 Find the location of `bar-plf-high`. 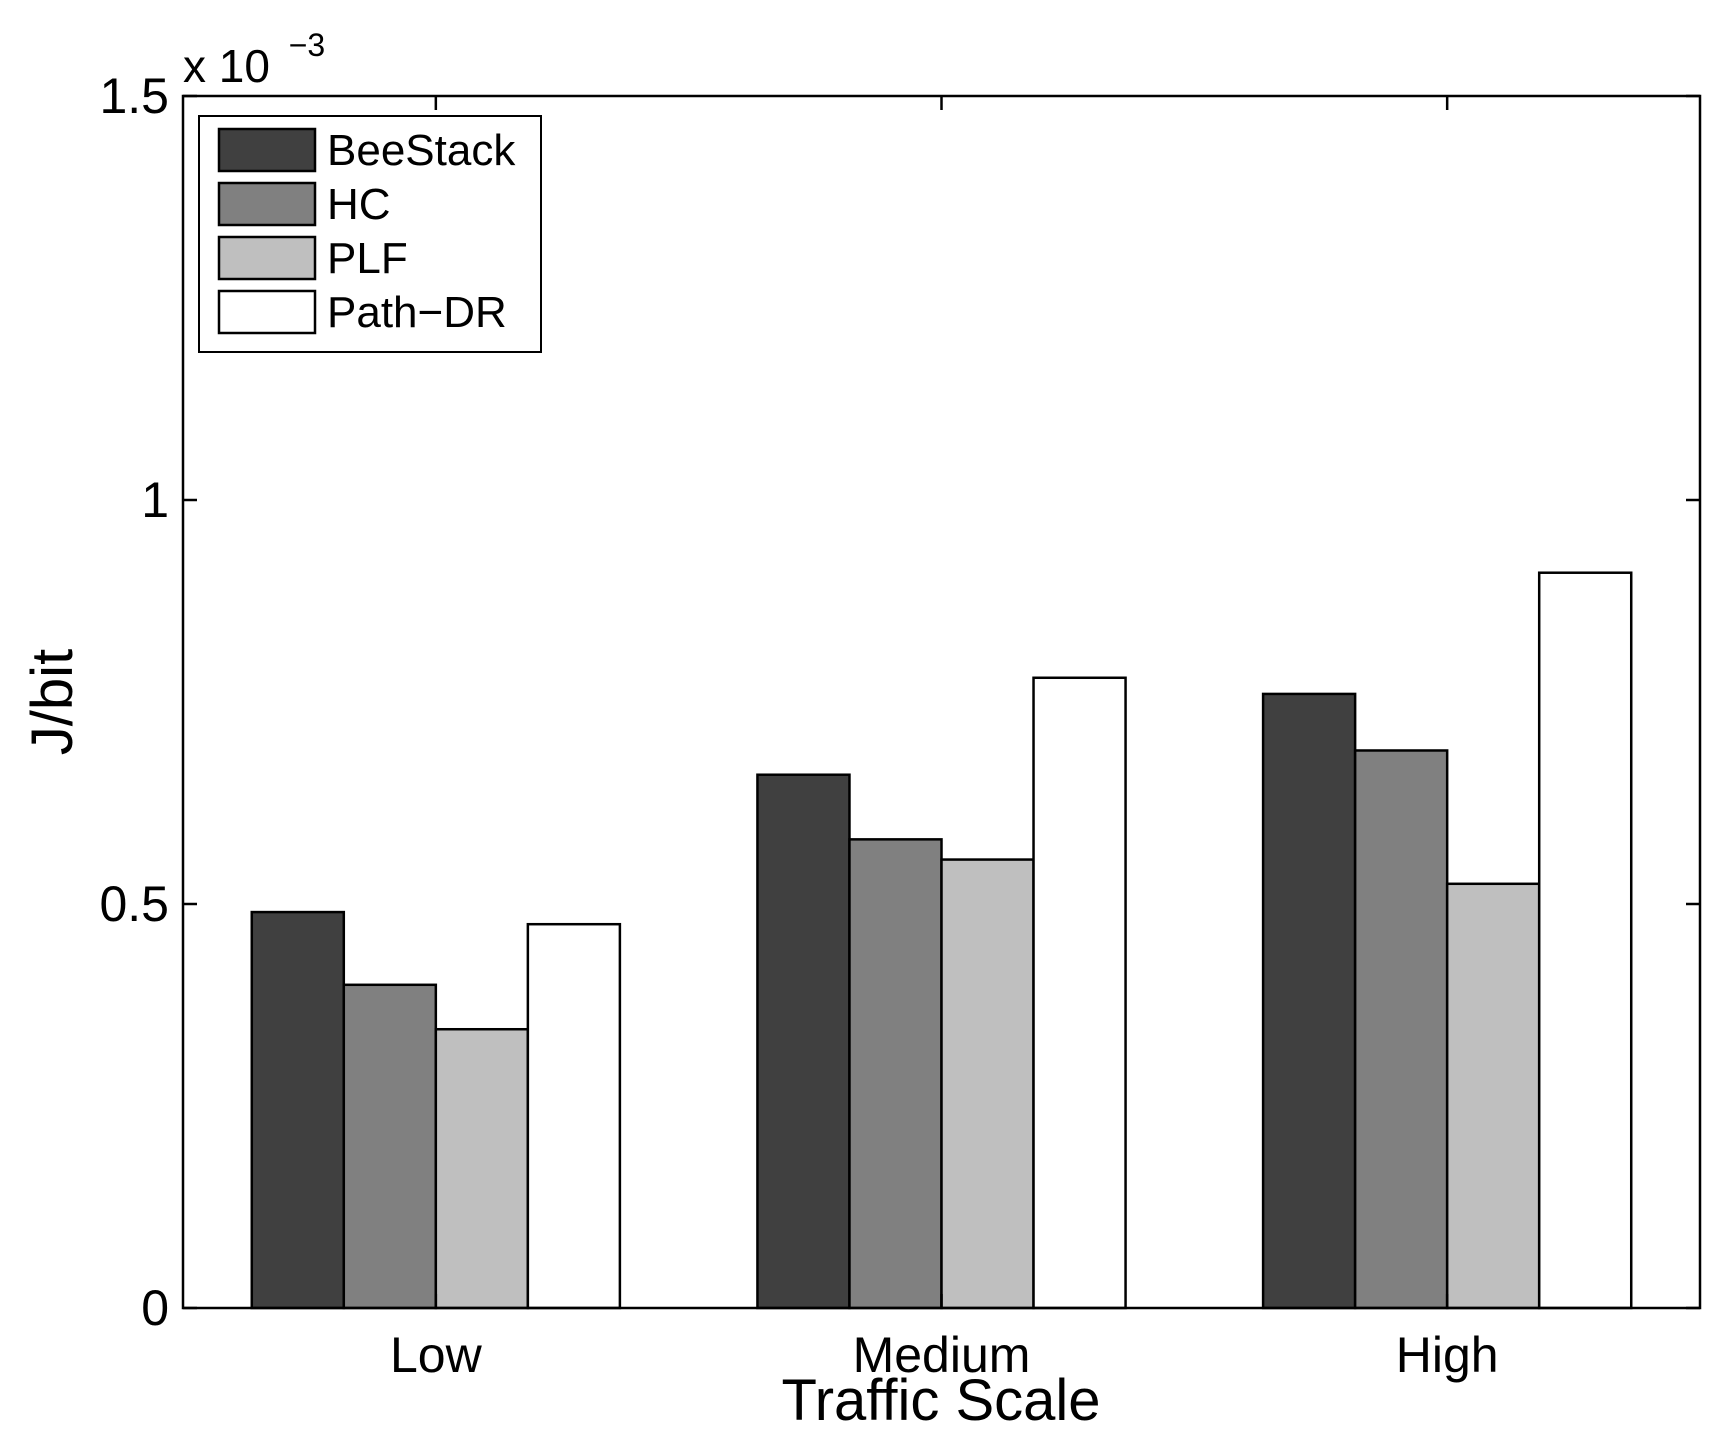

bar-plf-high is located at coordinates (1493, 1096).